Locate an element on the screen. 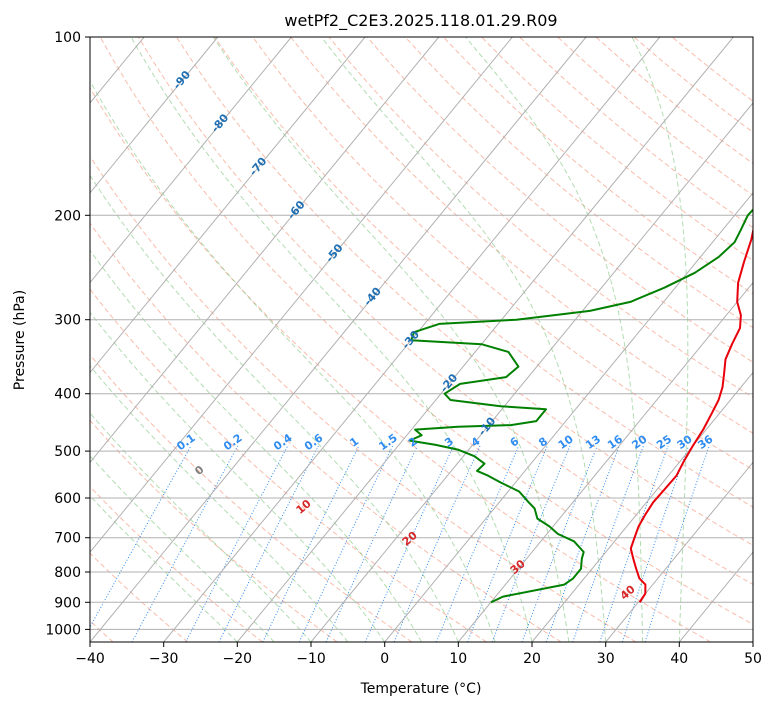 The height and width of the screenshot is (708, 775). x-tick-label: −30 is located at coordinates (164, 659).